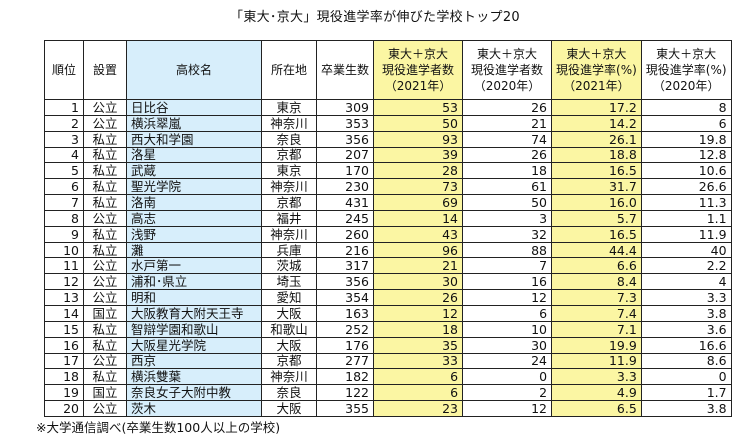 The image size is (750, 441). What do you see at coordinates (507, 187) in the screenshot?
I see `cell-count-2020: 61` at bounding box center [507, 187].